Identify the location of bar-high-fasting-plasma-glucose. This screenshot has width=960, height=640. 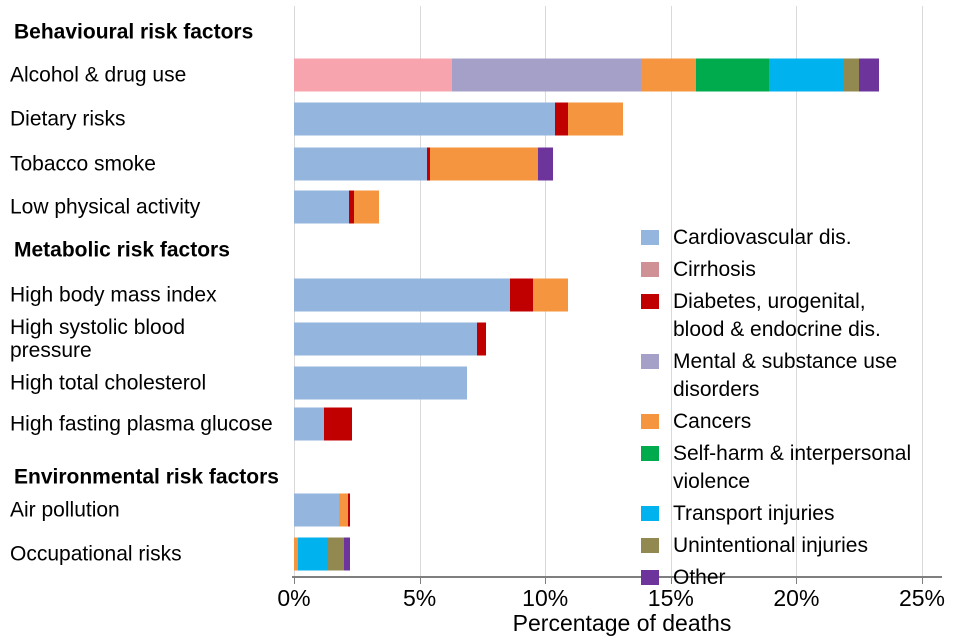
(323, 423).